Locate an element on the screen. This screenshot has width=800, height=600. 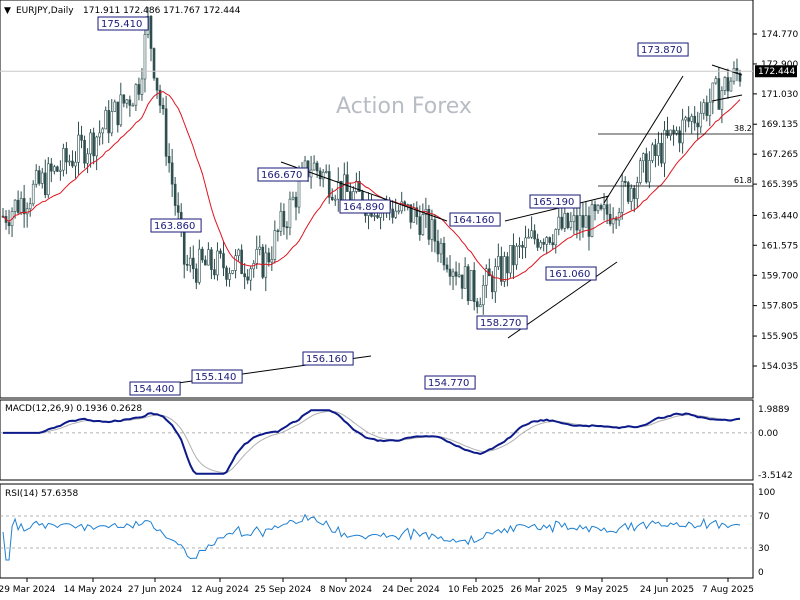
x-tick-label: 24 Jun 2025 is located at coordinates (667, 590).